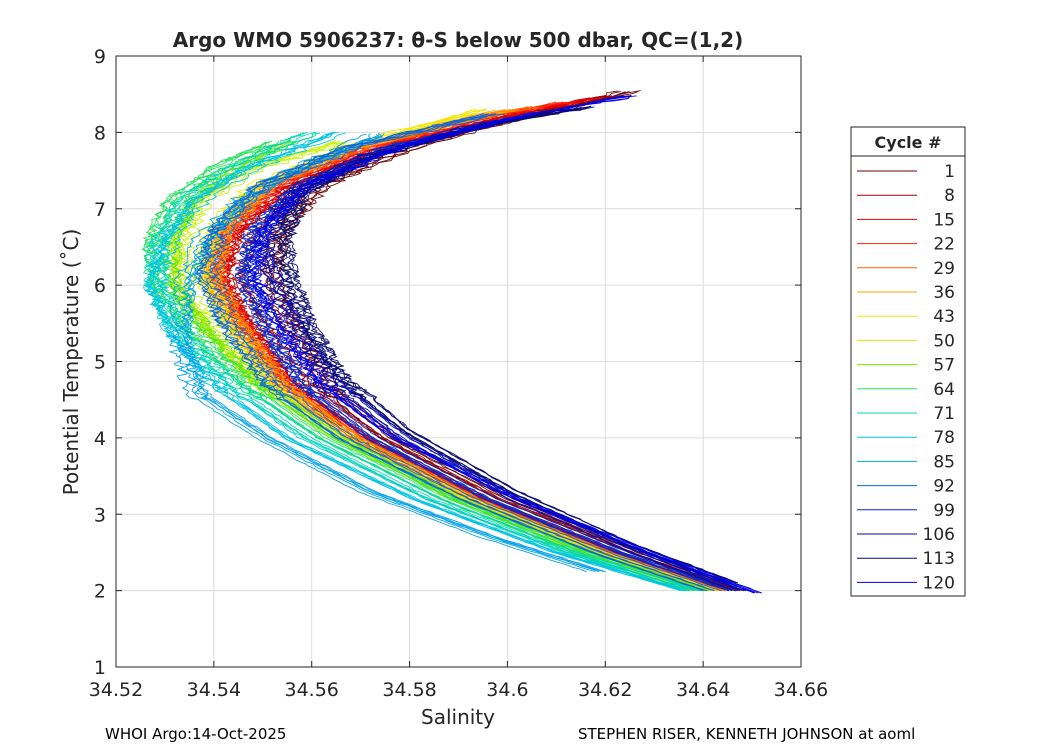 This screenshot has height=750, width=1050. I want to click on y-tick-label: 7, so click(100, 210).